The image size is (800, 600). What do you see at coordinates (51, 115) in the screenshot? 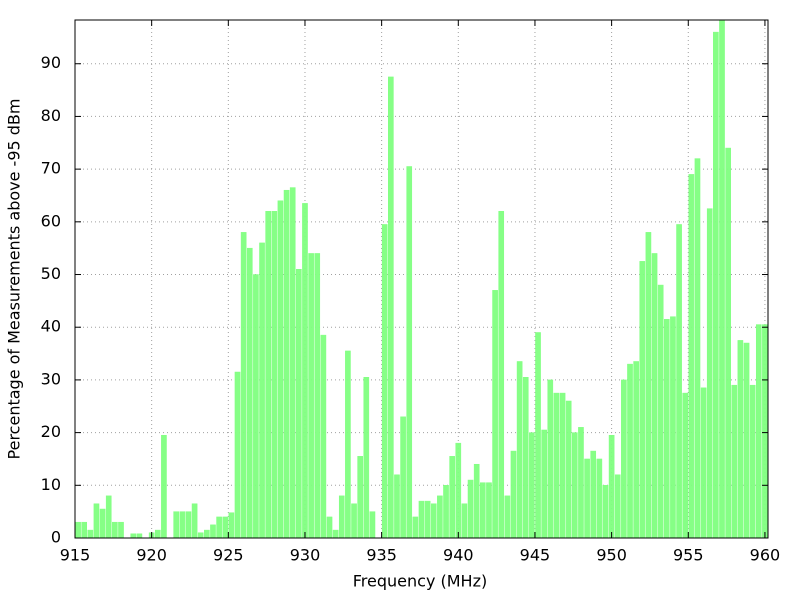
I see `y-tick-label: 80` at bounding box center [51, 115].